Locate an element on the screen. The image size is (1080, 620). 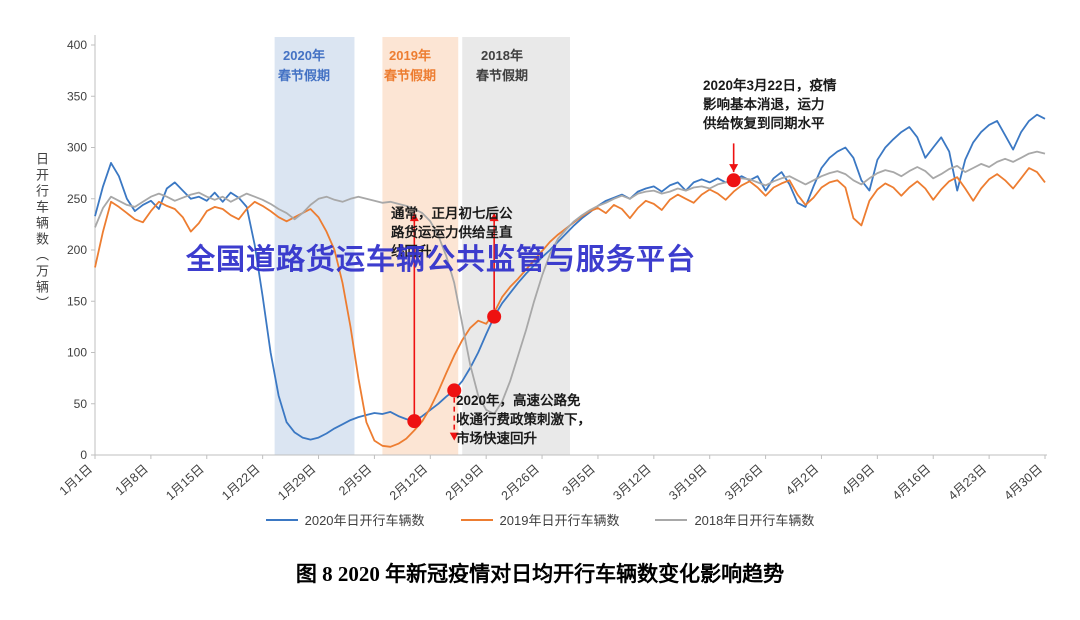
chart-legend: 2020年日开行车辆数 2019年日开行车辆数 2018年日开行车辆数 is located at coordinates (540, 519).